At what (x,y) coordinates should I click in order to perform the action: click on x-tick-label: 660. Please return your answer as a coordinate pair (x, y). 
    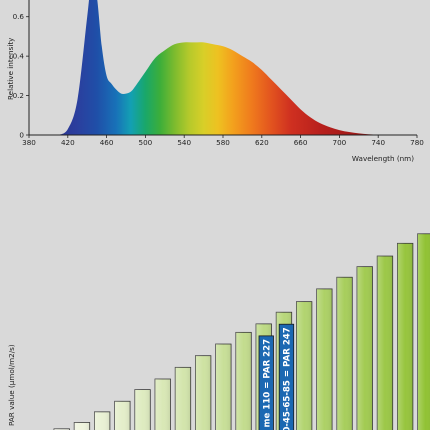
    Looking at the image, I should click on (301, 142).